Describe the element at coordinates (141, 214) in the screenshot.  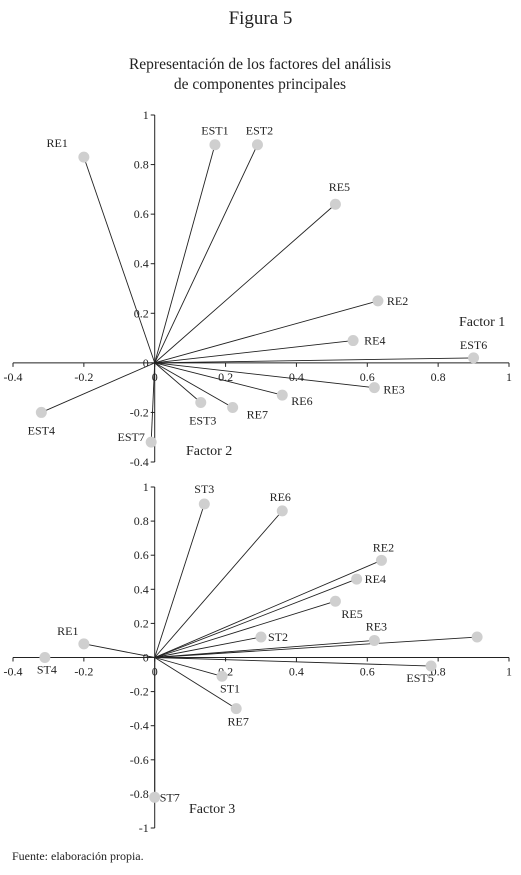
I see `y-tick-label: 0.6` at that location.